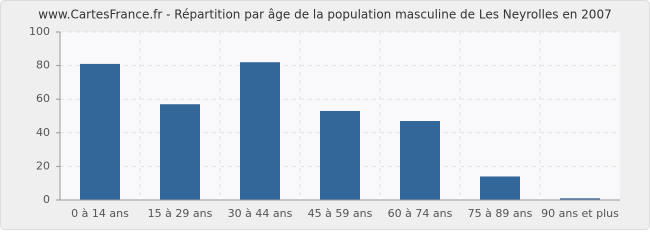  Describe the element at coordinates (340, 213) in the screenshot. I see `x-tick-label: 45 à 59 ans` at that location.